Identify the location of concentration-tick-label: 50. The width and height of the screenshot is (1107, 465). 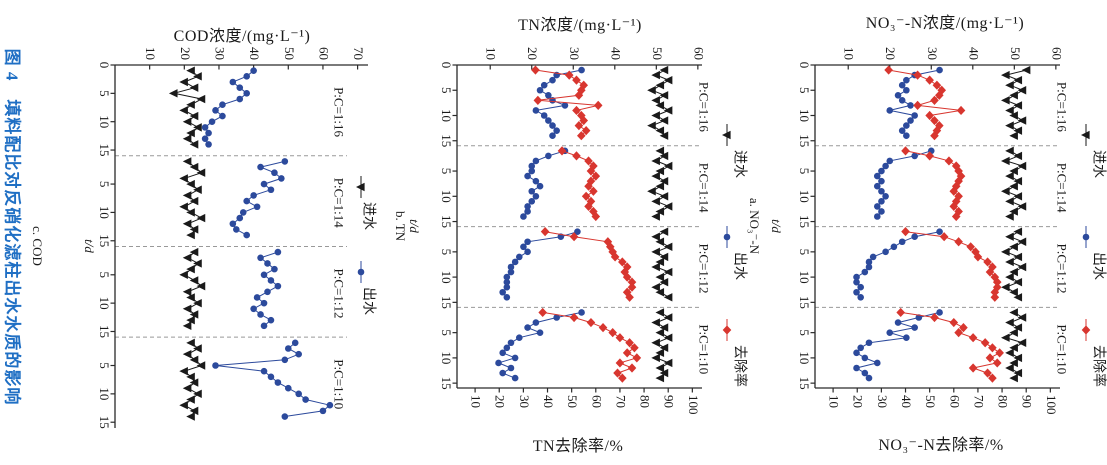
(1015, 53).